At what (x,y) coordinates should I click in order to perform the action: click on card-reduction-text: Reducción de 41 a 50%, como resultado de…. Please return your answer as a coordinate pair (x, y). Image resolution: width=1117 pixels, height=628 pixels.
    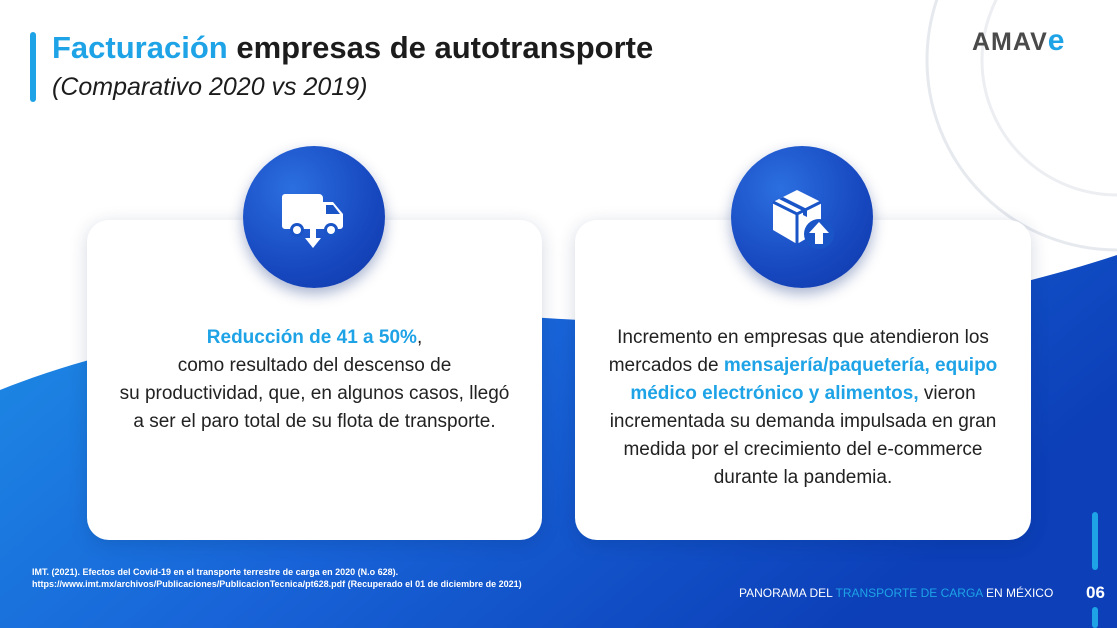
    Looking at the image, I should click on (314, 380).